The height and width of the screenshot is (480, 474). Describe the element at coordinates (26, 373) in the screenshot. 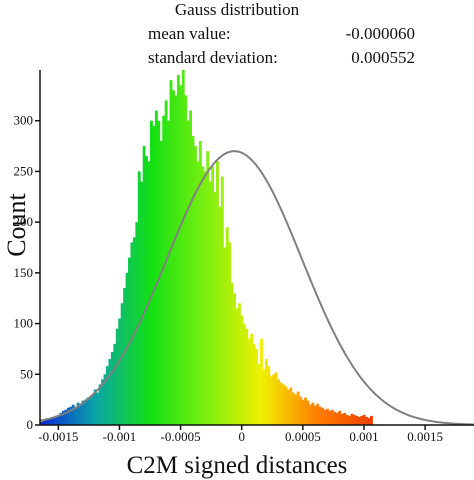

I see `y-tick-label: 50` at that location.